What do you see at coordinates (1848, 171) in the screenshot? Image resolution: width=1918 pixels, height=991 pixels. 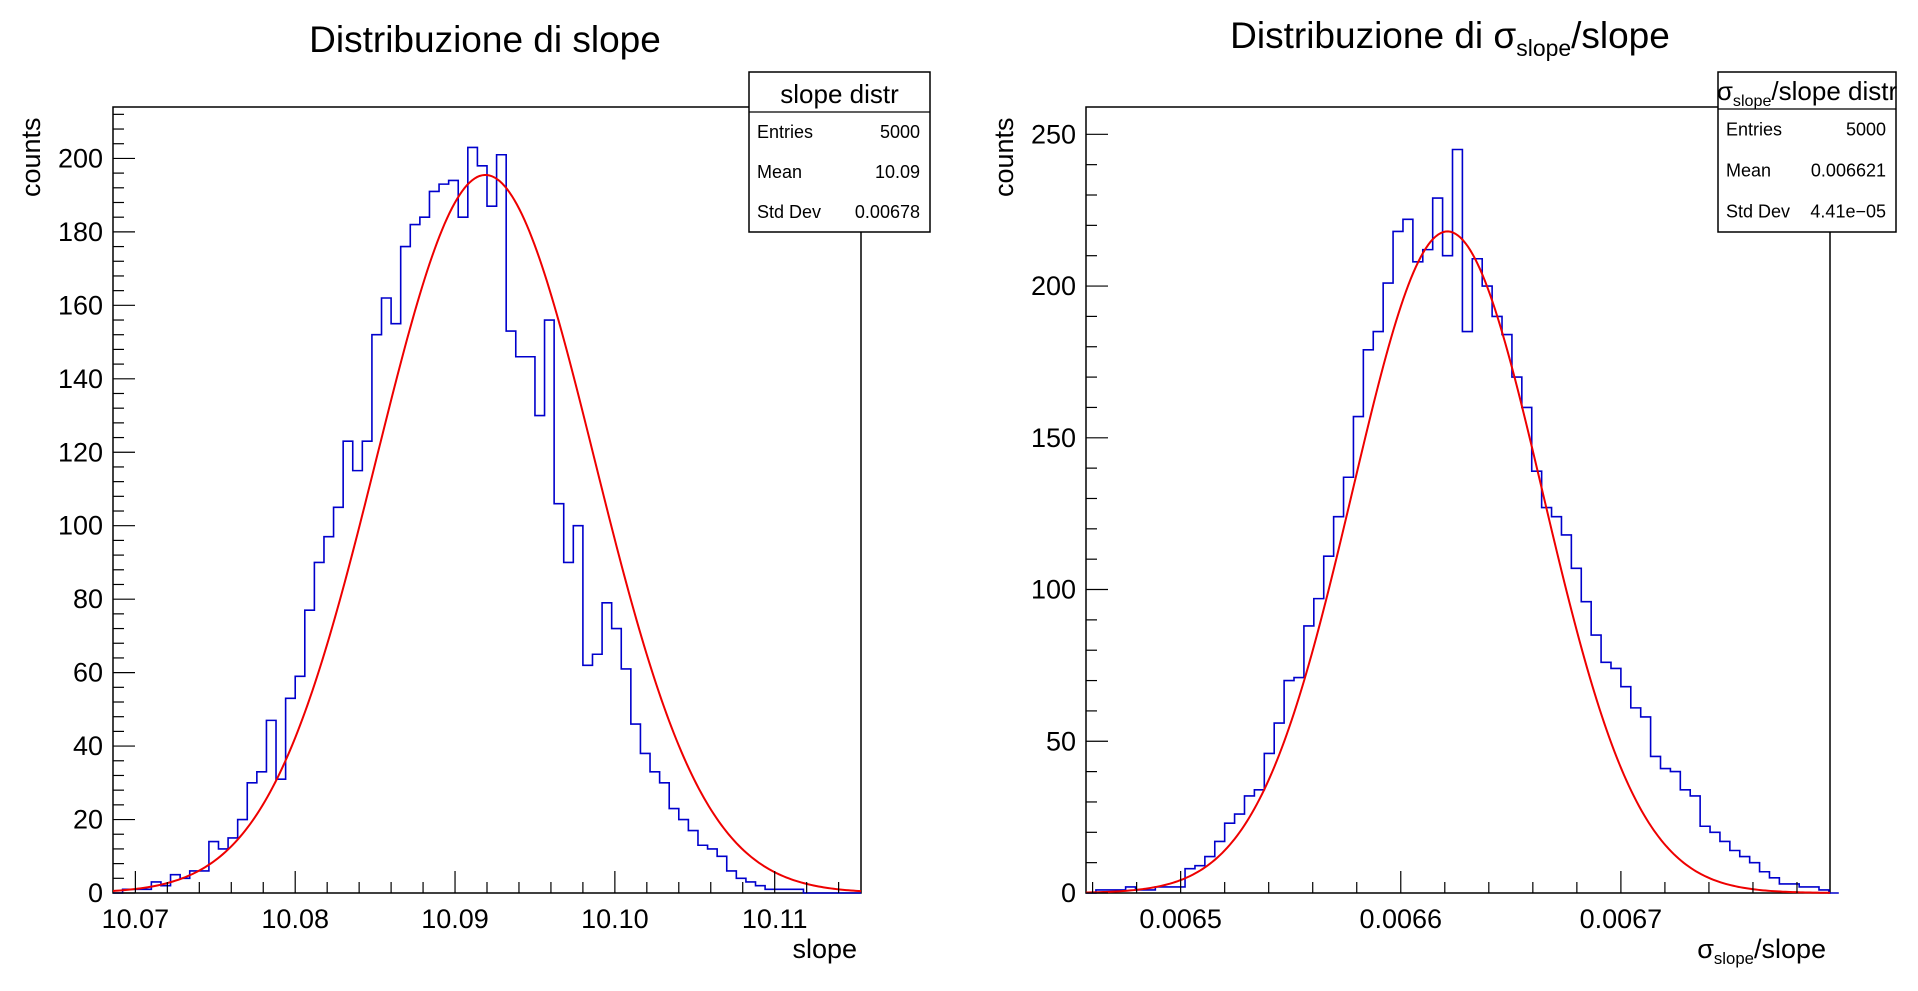 I see `stats-row-value: 0.006621` at bounding box center [1848, 171].